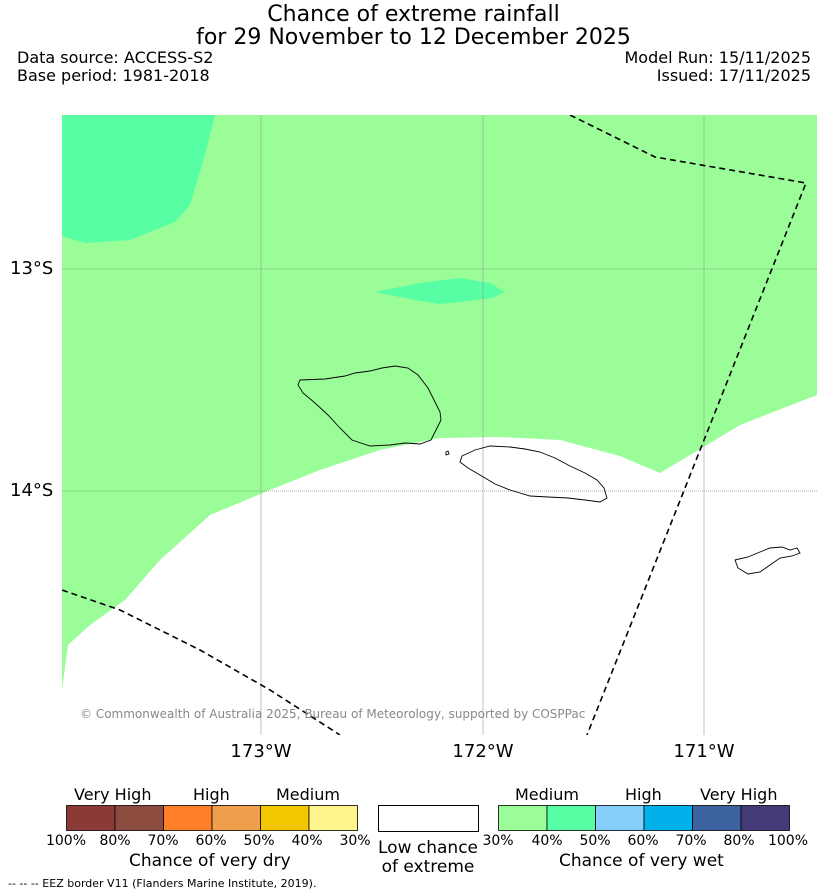 Image resolution: width=827 pixels, height=896 pixels. Describe the element at coordinates (643, 794) in the screenshot. I see `legend-wet-high: High` at that location.